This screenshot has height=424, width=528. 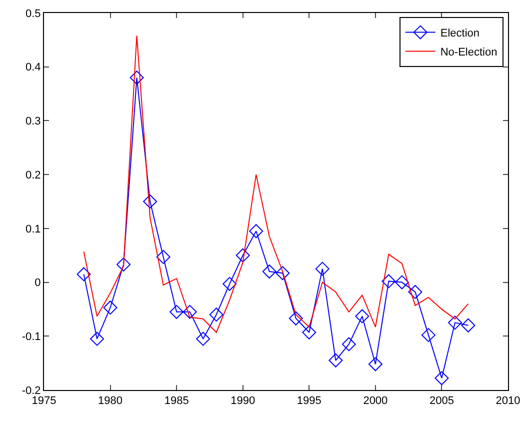 I want to click on y-tick-label: -0.2, so click(x=31, y=390).